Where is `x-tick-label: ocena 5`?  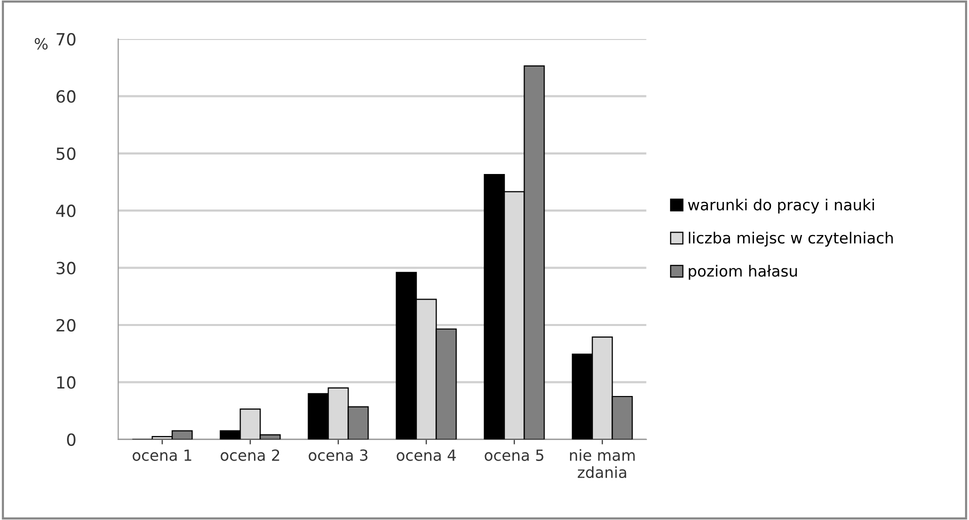 x-tick-label: ocena 5 is located at coordinates (514, 455).